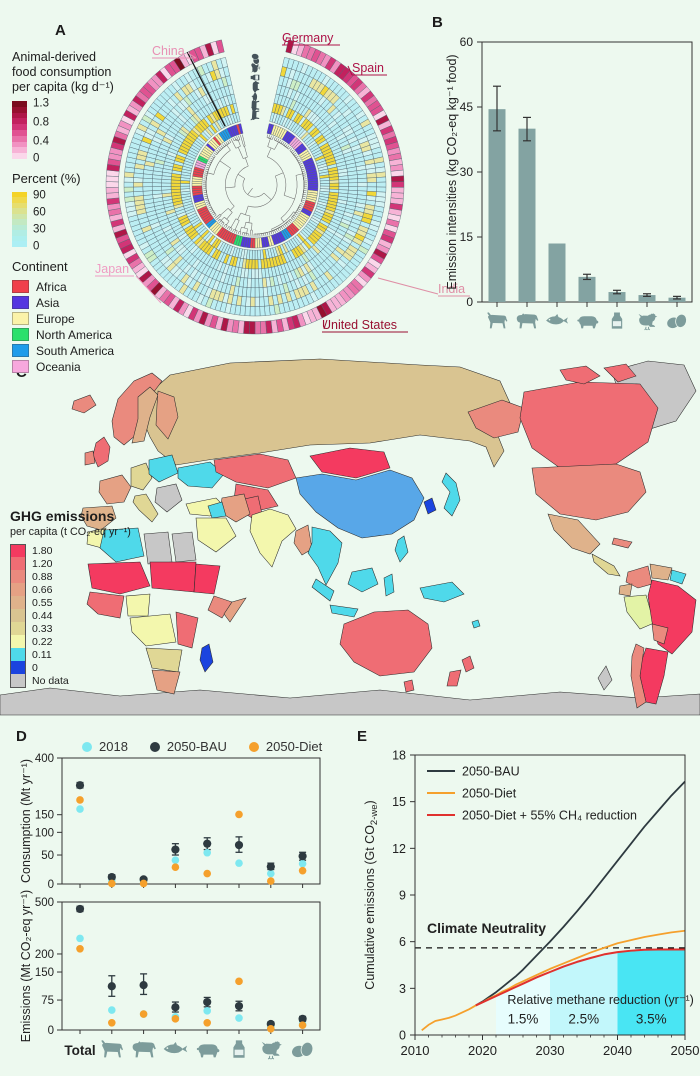  I want to click on climate-neutrality-label: Climate Neutrality, so click(486, 928).